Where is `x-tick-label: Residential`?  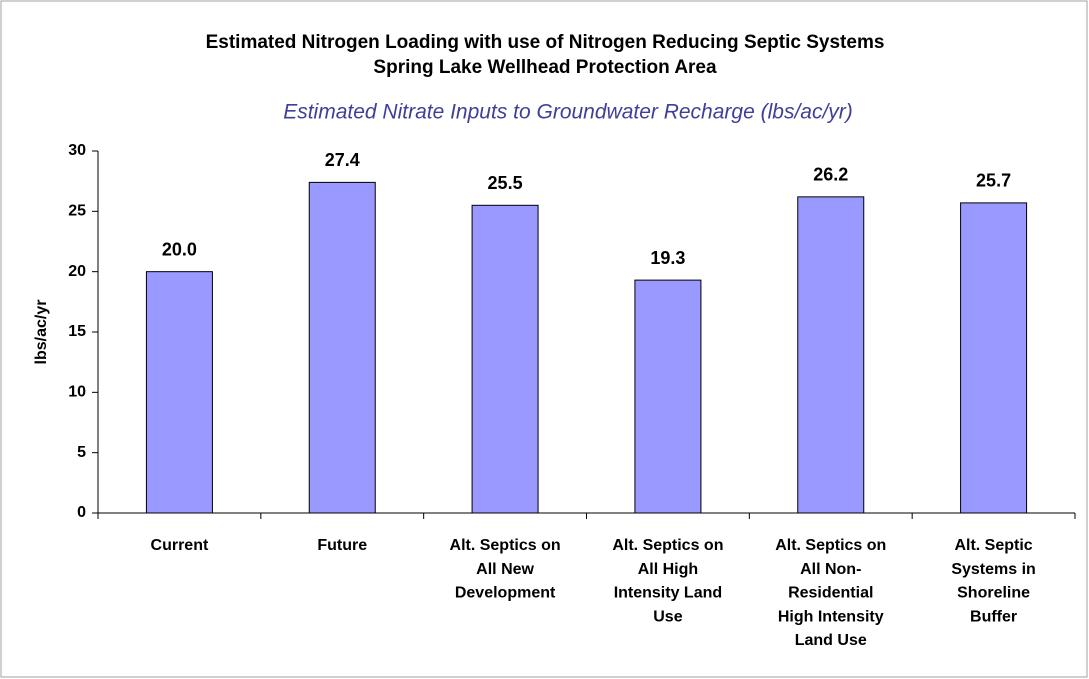
x-tick-label: Residential is located at coordinates (830, 593).